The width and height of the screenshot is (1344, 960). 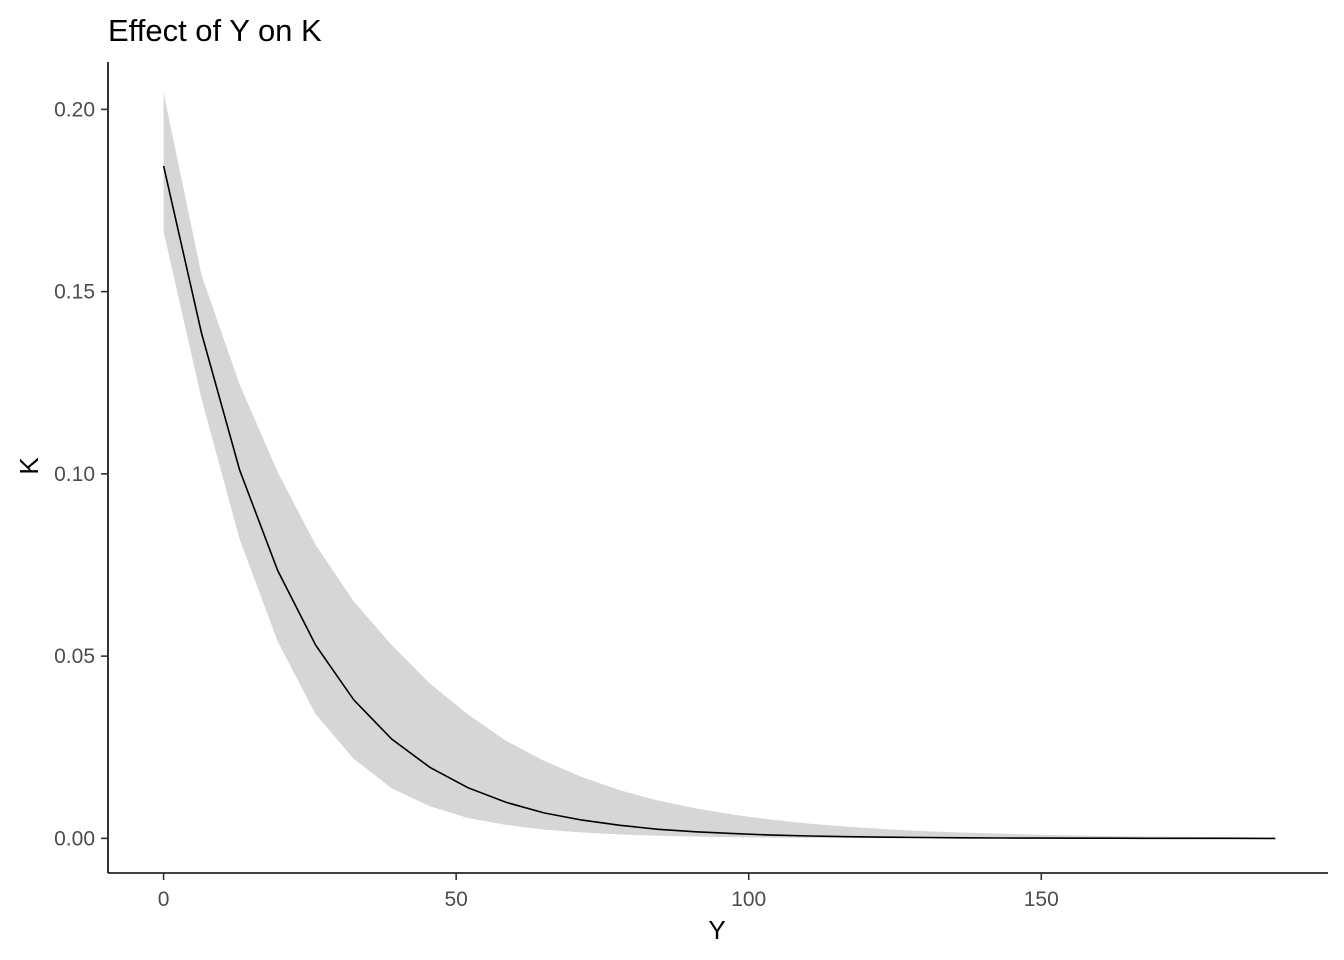 I want to click on x-axis-ticks: 0 50 100 150, so click(x=608, y=892).